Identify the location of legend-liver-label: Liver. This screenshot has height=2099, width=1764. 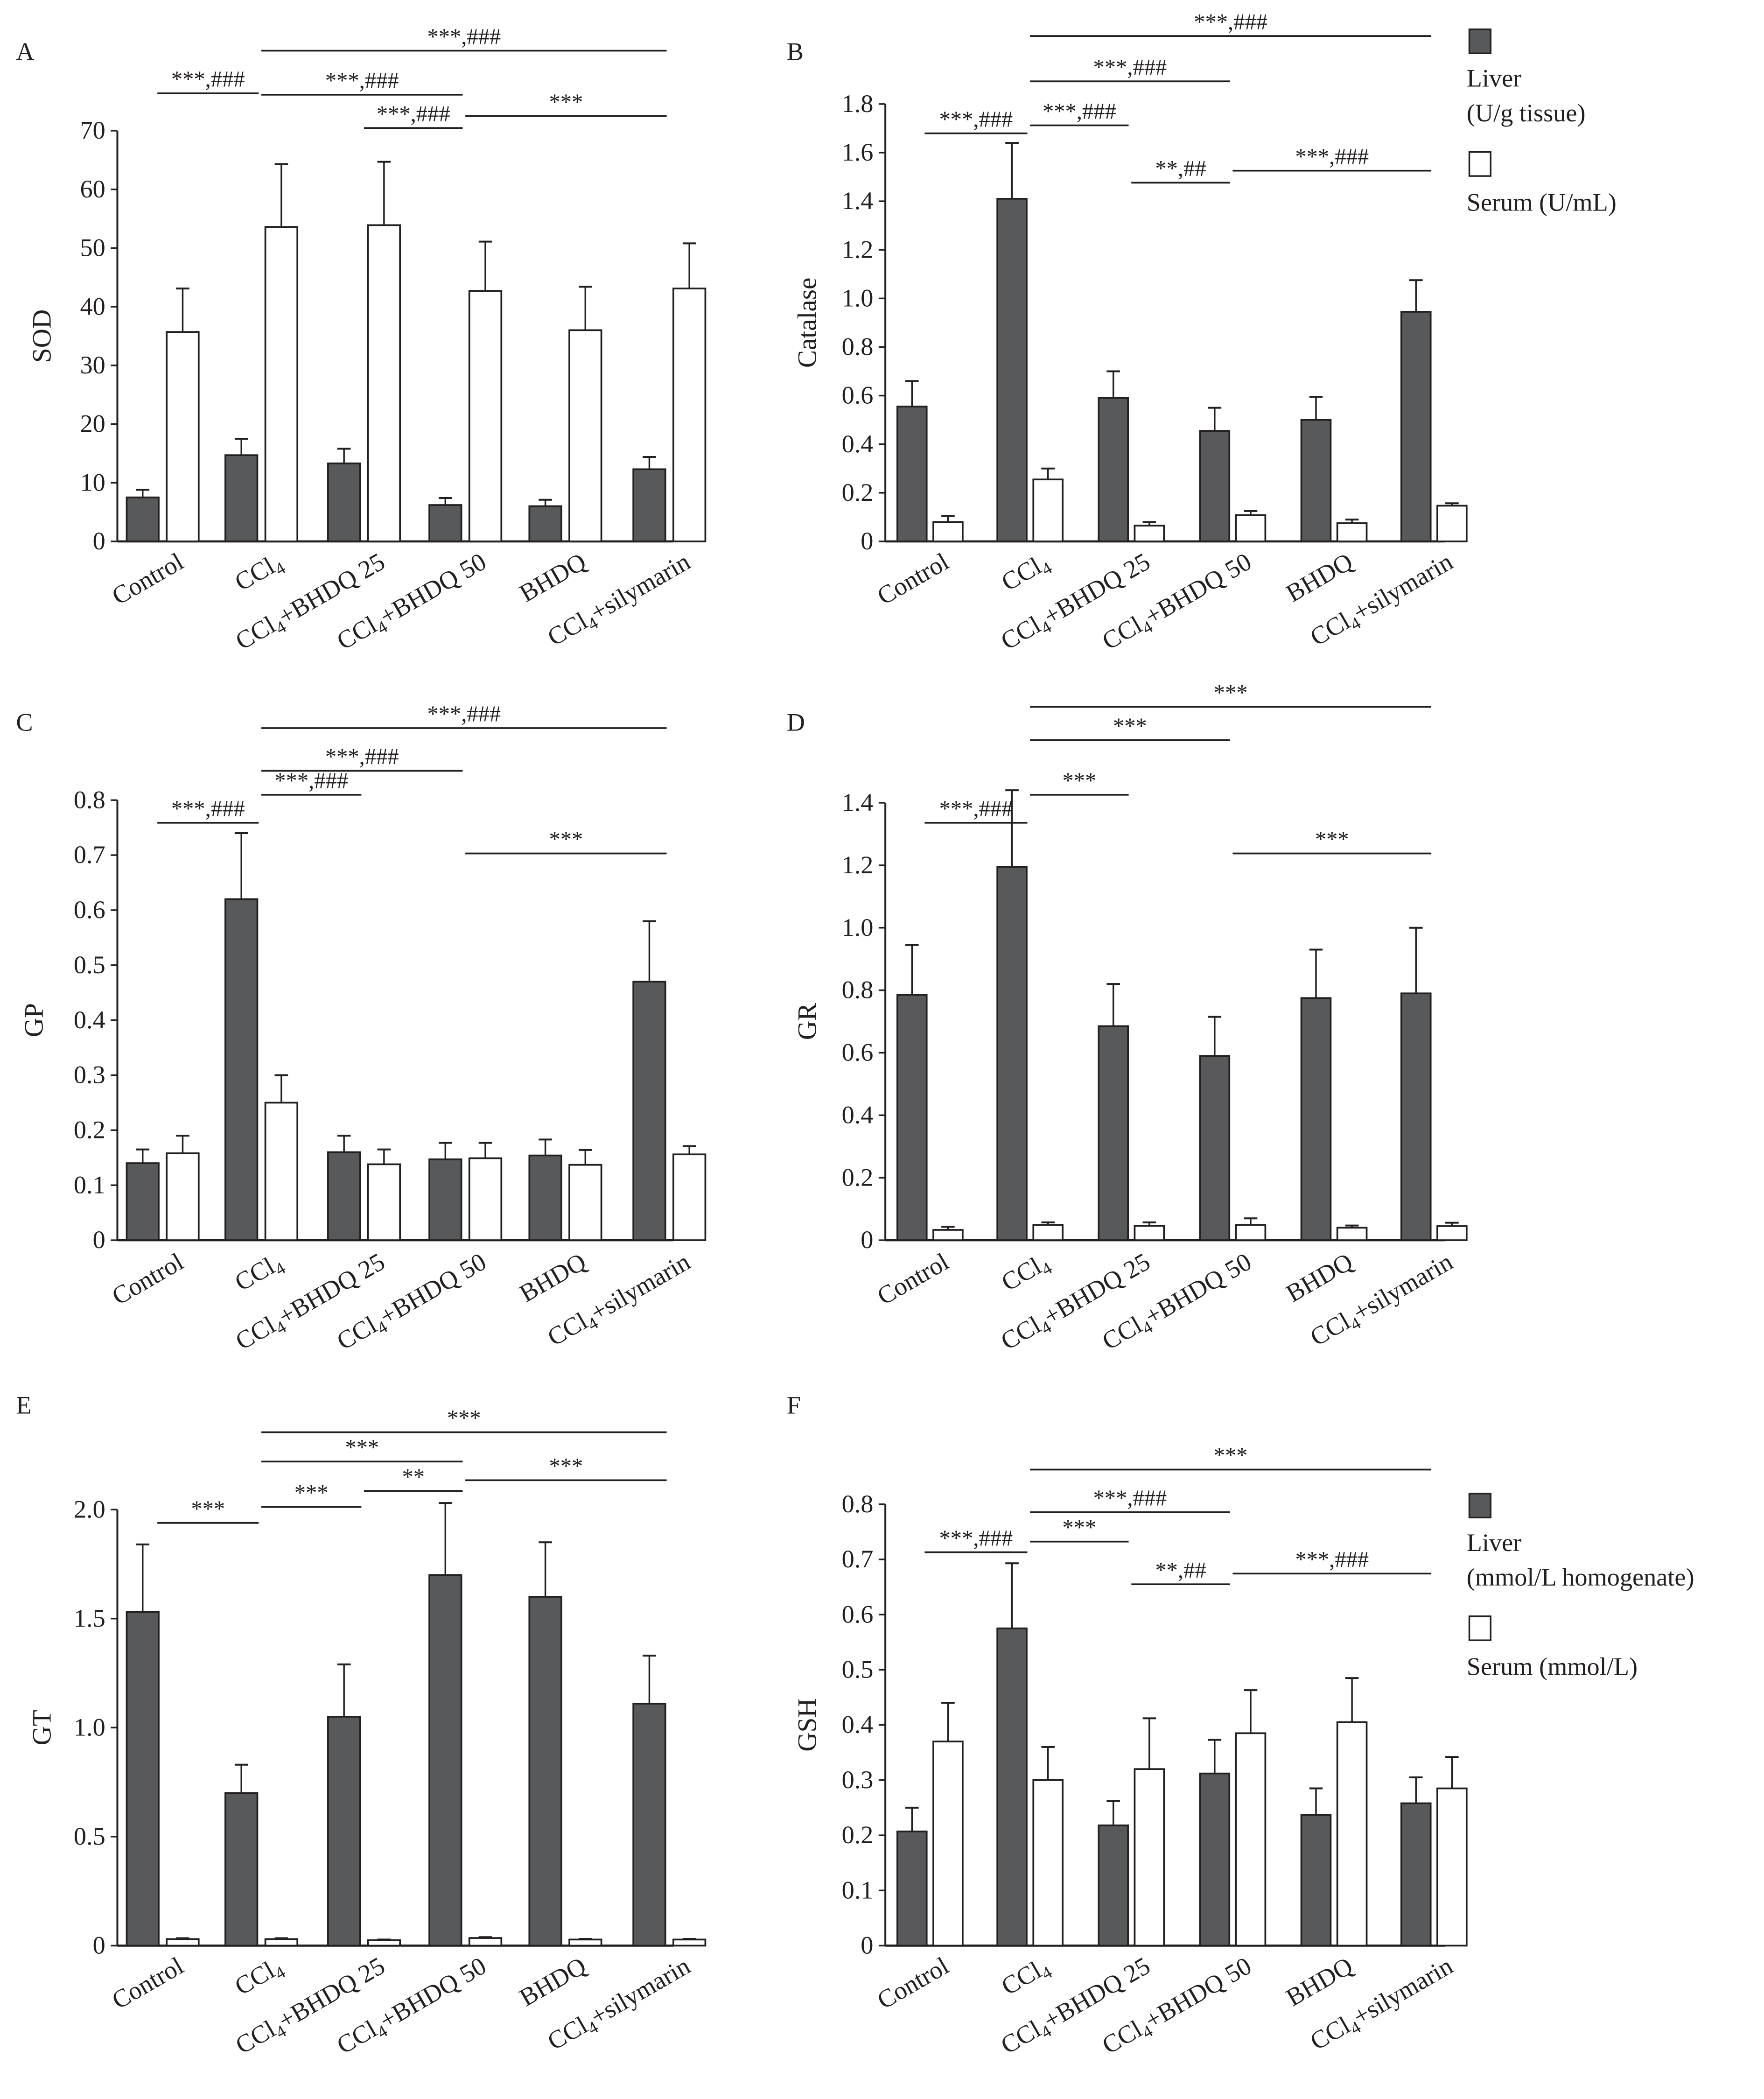
(1494, 78).